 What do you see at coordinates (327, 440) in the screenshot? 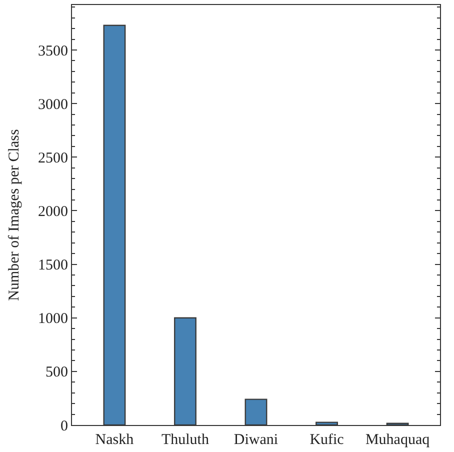
I see `x-tick-label: Kufic` at bounding box center [327, 440].